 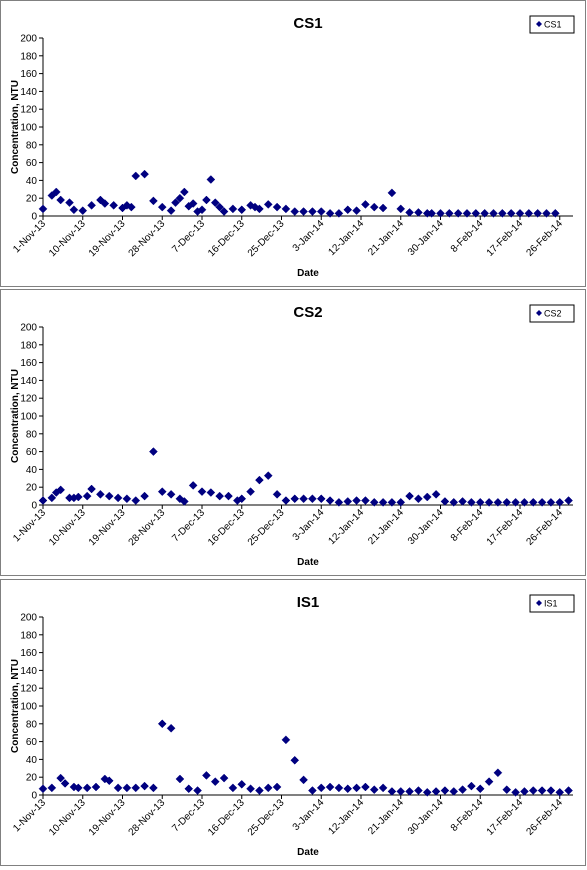 I want to click on legend-marker, so click(x=539, y=313).